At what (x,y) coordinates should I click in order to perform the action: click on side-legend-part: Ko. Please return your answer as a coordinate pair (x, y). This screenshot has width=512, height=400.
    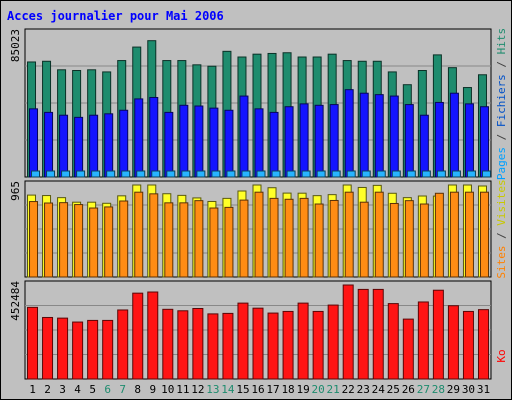
    Looking at the image, I should click on (501, 355).